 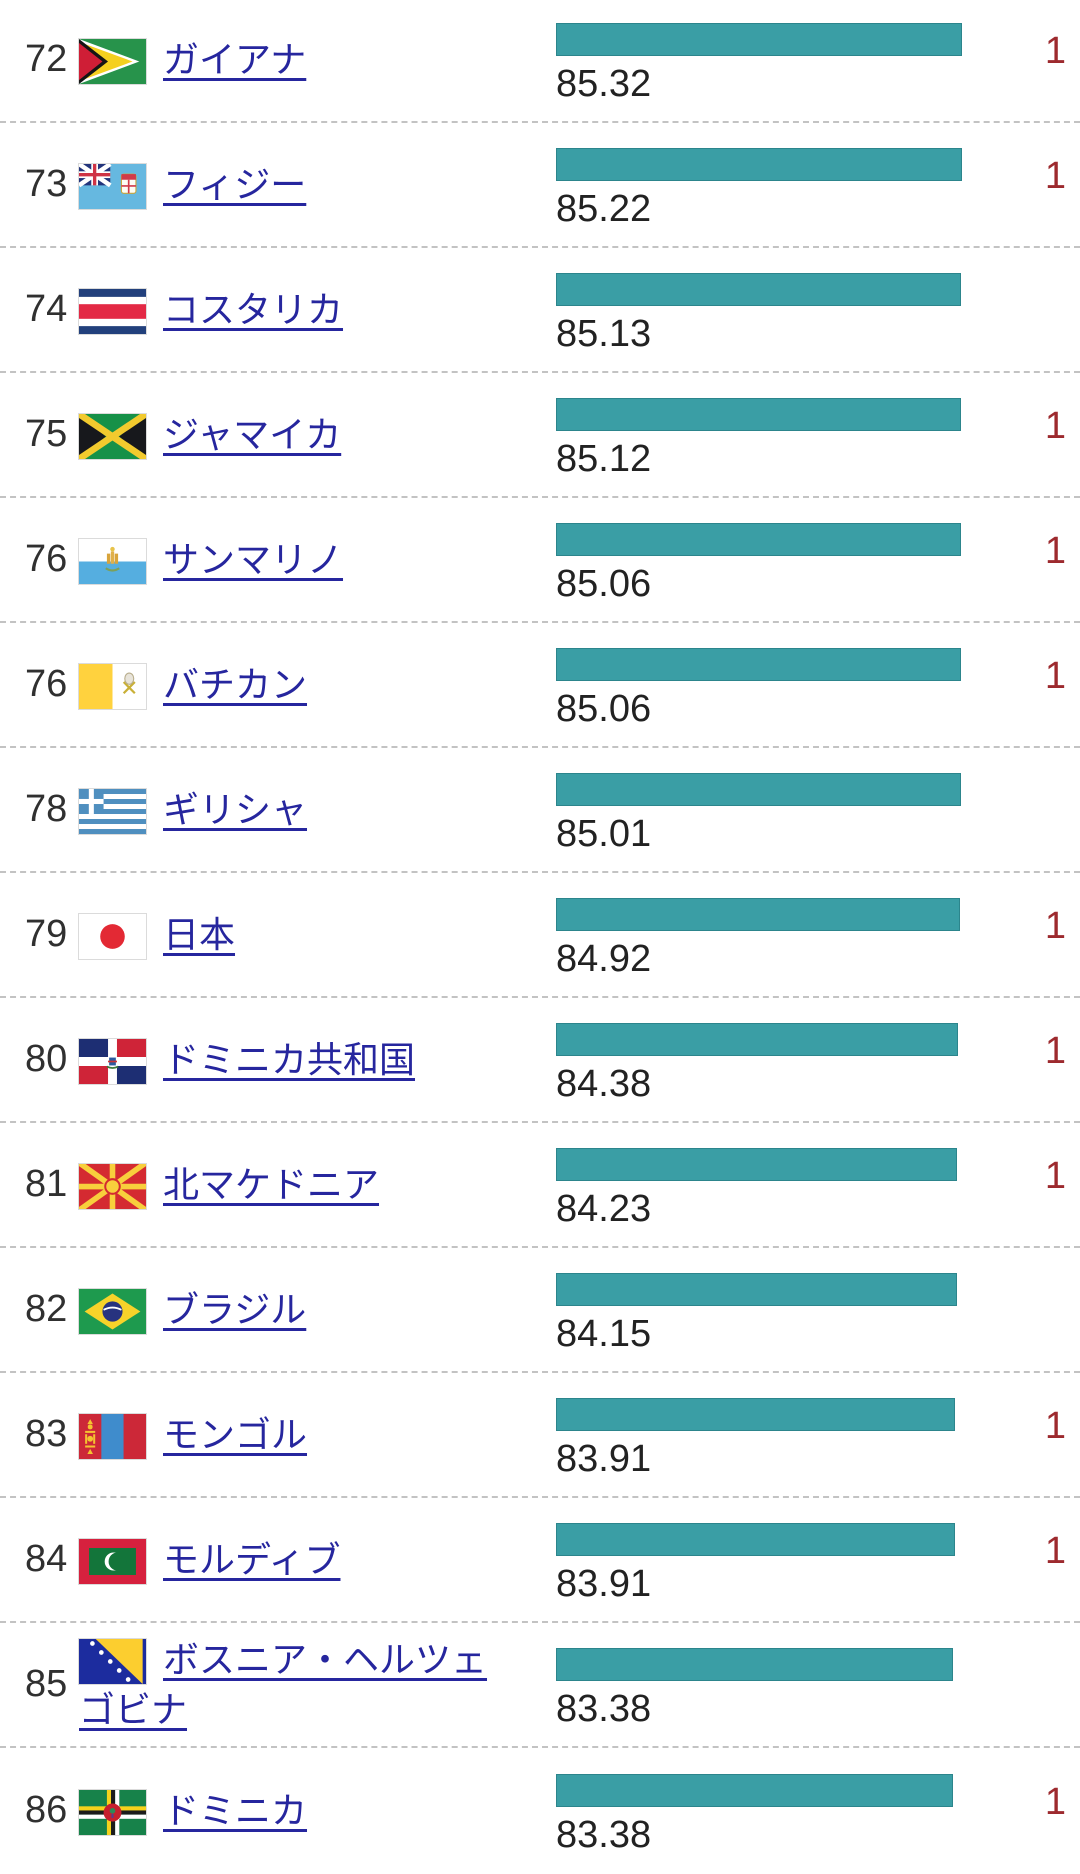 I want to click on score-value: 84.38, so click(x=604, y=1084).